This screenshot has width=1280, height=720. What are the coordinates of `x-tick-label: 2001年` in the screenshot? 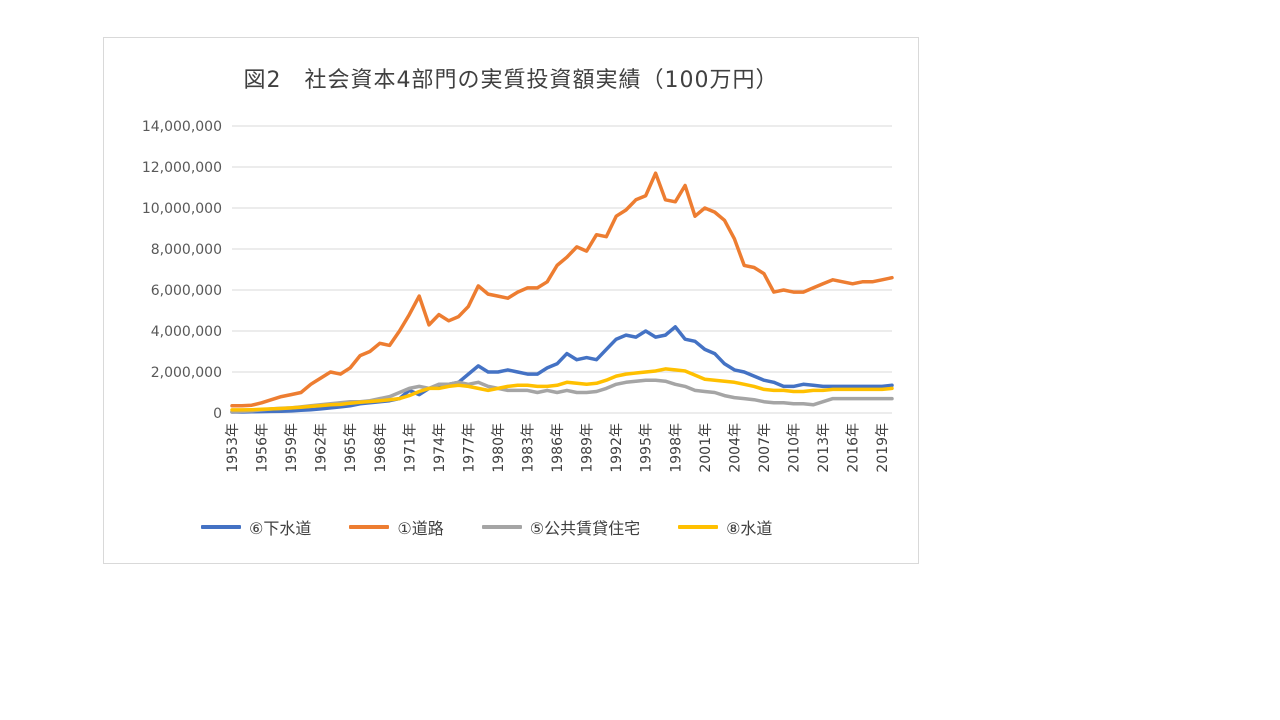 It's located at (706, 448).